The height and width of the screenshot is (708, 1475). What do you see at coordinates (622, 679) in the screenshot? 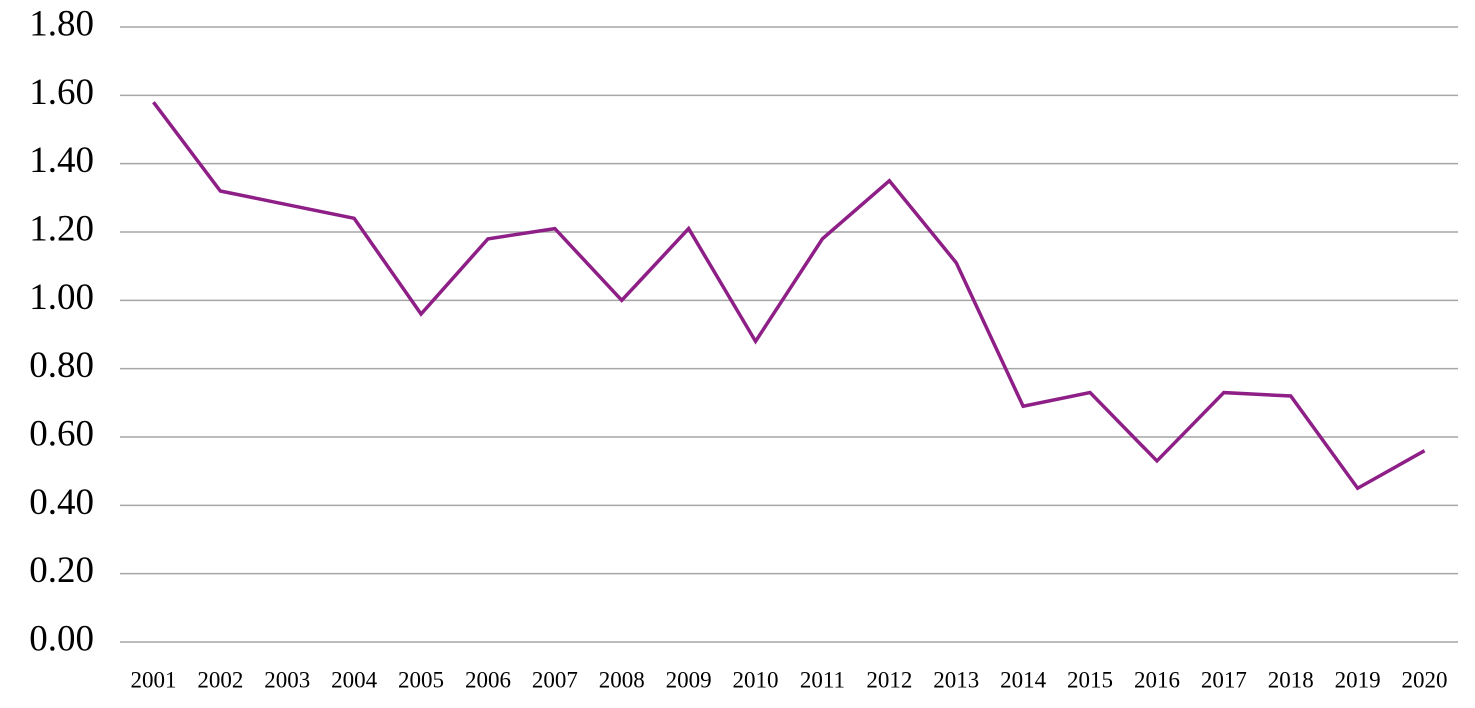
I see `x-tick-label: 2008` at bounding box center [622, 679].